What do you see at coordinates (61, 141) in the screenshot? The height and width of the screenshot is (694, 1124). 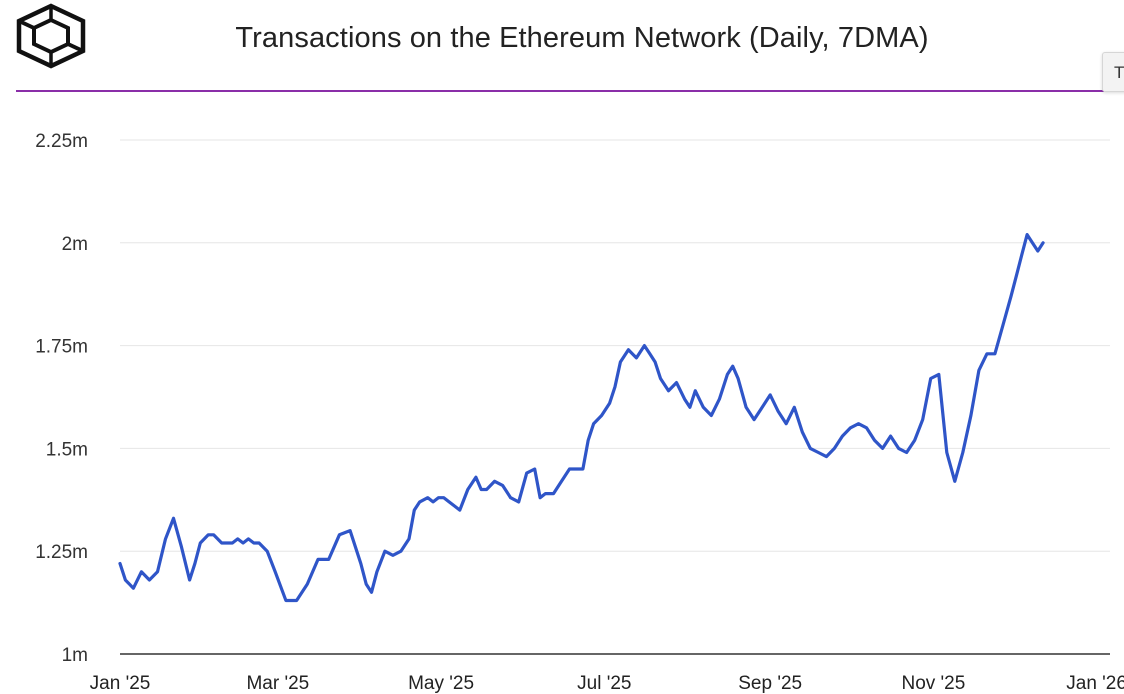 I see `y-tick-label: 2.25m` at bounding box center [61, 141].